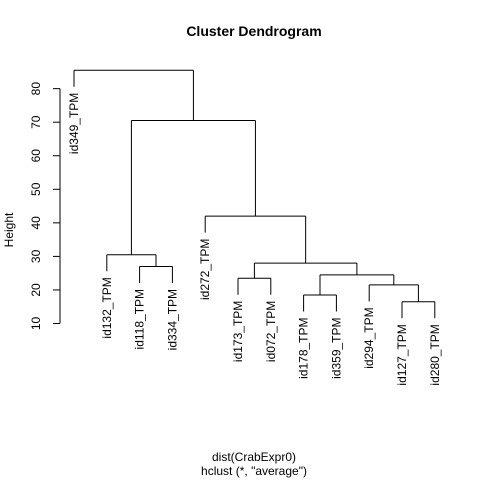  What do you see at coordinates (9, 229) in the screenshot?
I see `y-axis-label: Height` at bounding box center [9, 229].